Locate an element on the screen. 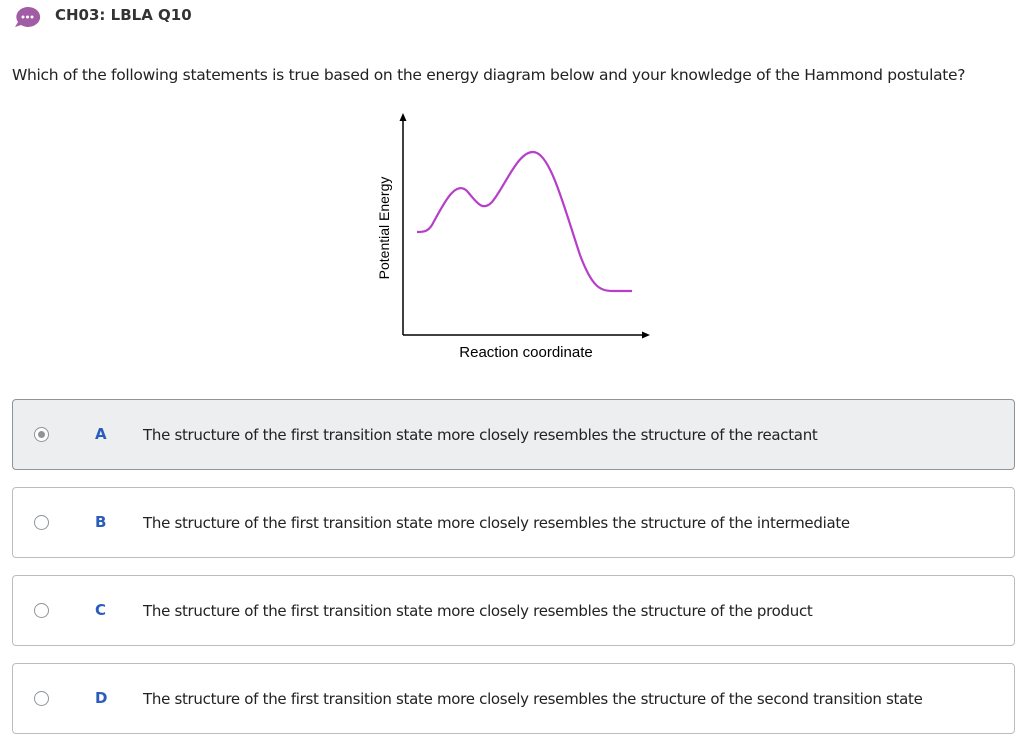  y-axis-label: Potential Energy is located at coordinates (384, 228).